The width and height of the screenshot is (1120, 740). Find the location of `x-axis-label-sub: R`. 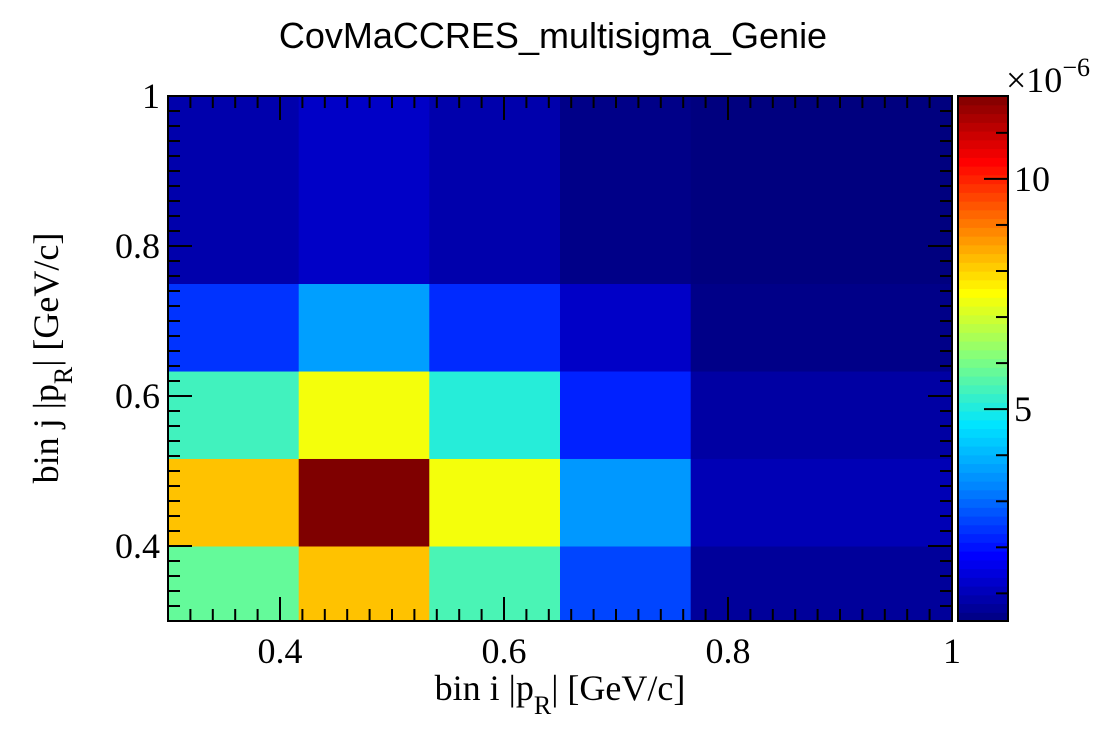

x-axis-label-sub: R is located at coordinates (543, 705).